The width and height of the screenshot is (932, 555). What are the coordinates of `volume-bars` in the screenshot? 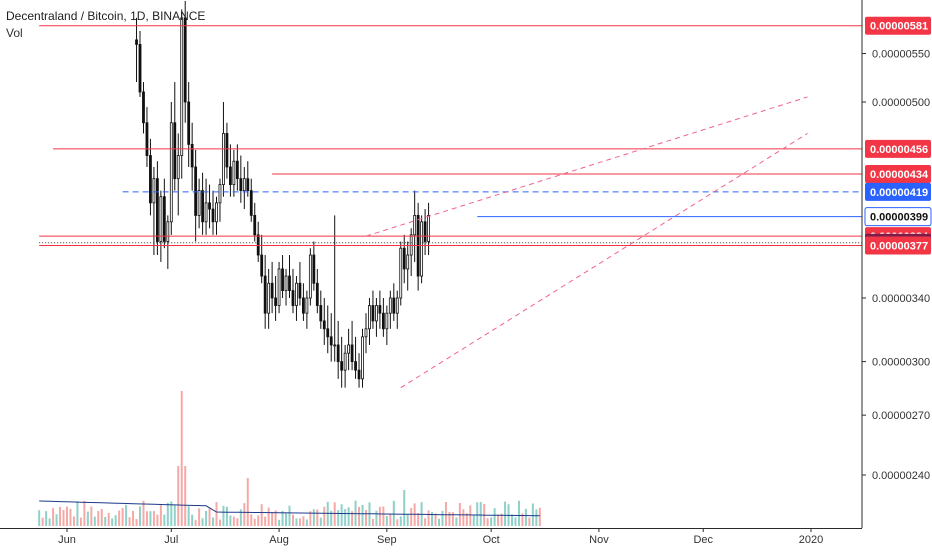 It's located at (289, 458).